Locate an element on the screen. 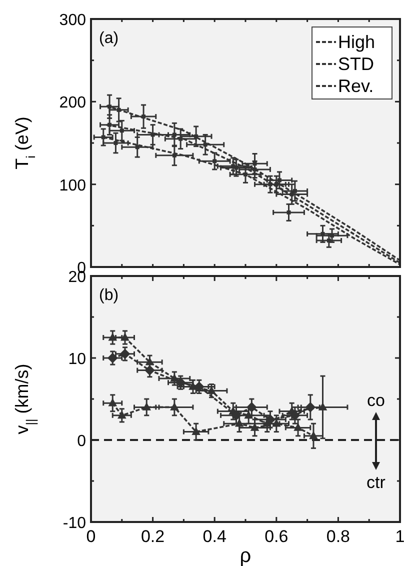 The image size is (404, 566). y-tick-label: 300 is located at coordinates (72, 20).